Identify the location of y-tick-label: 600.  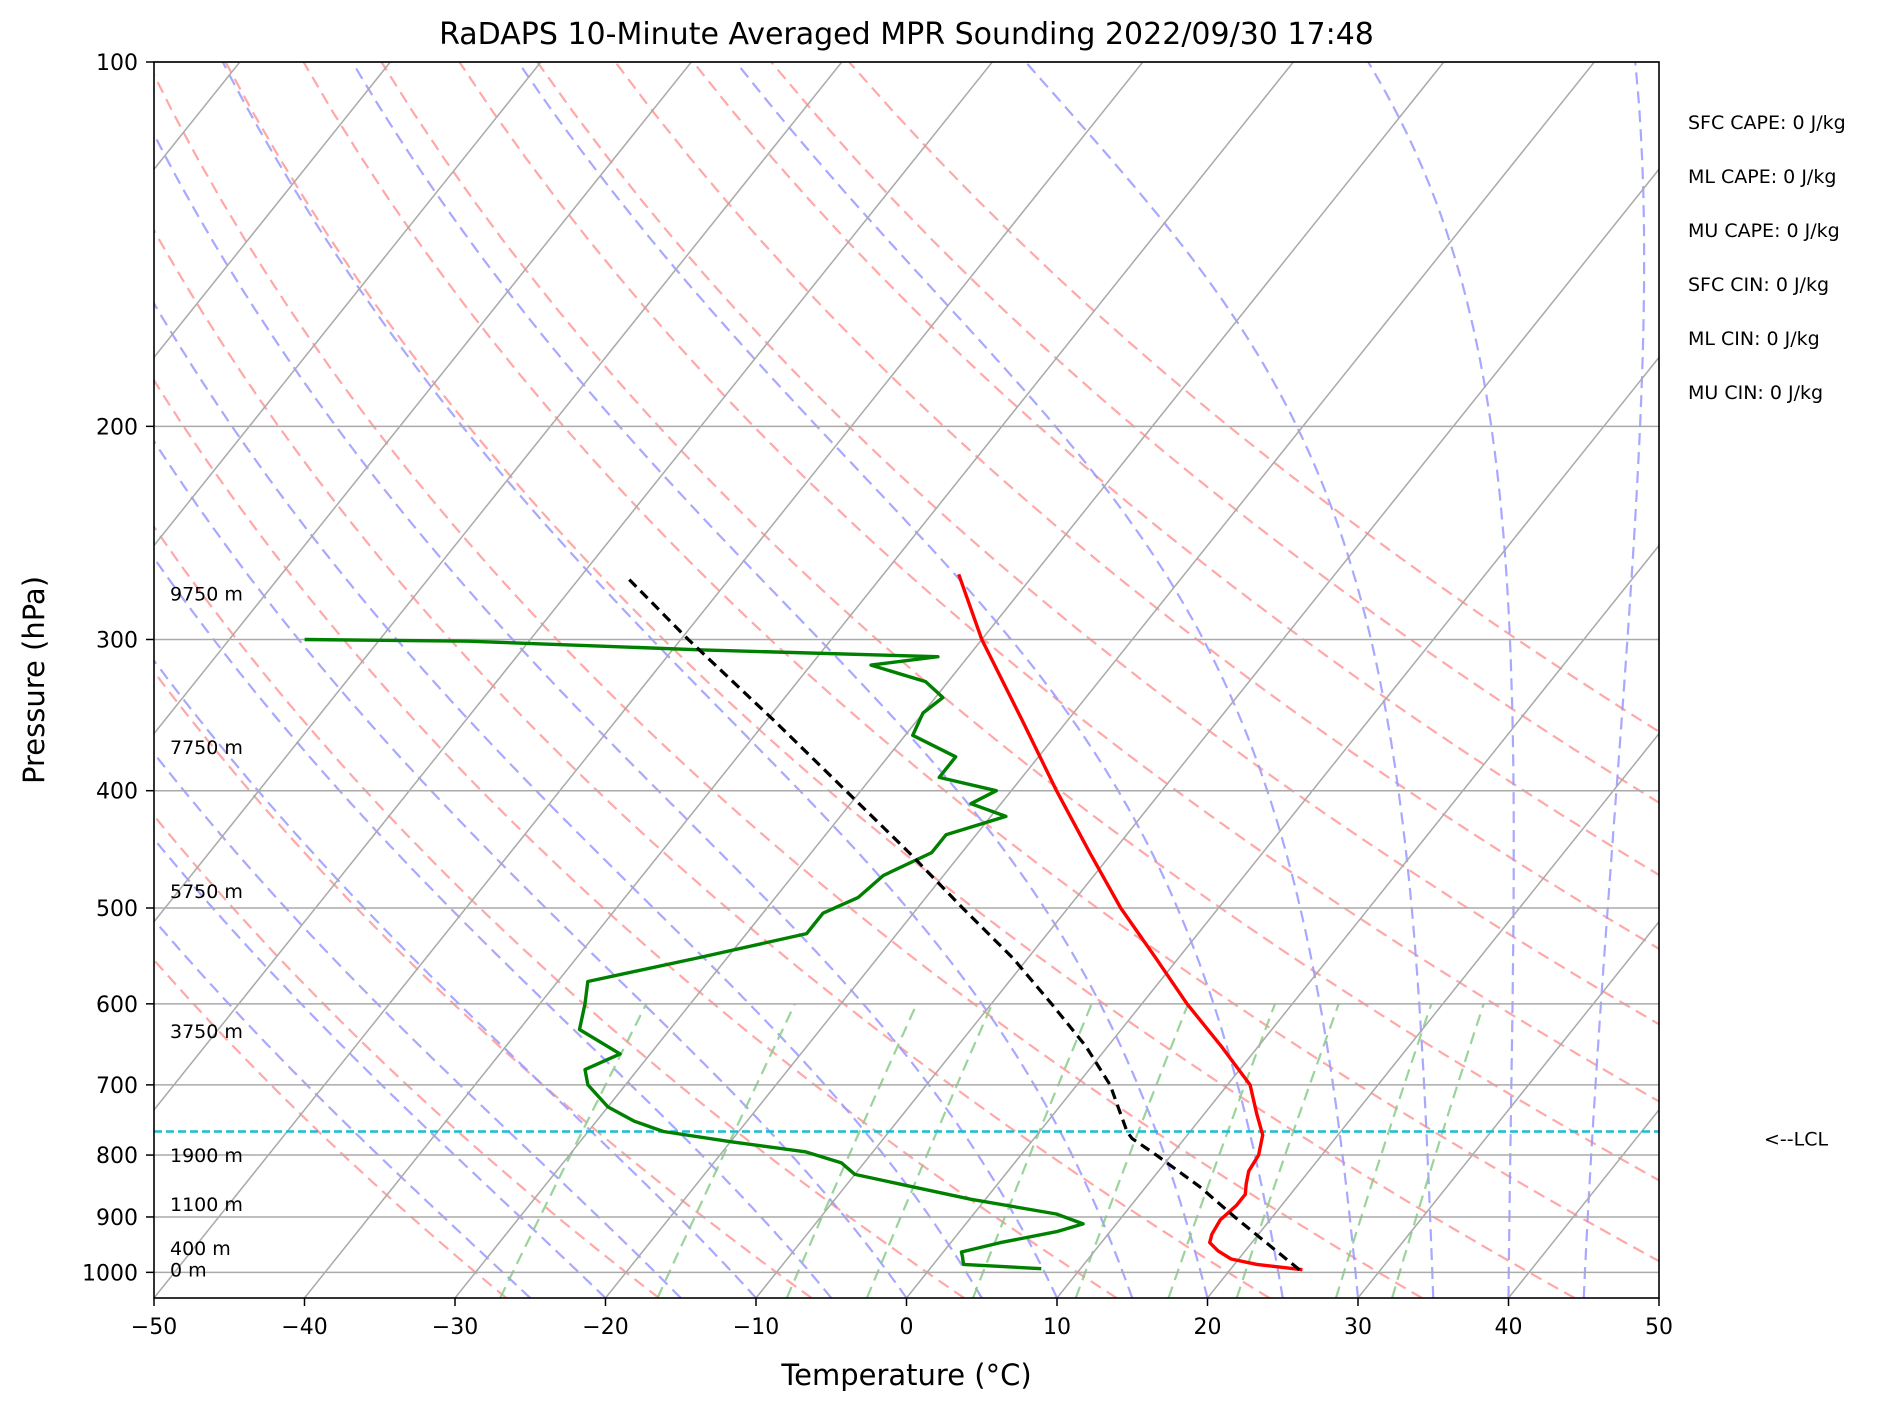
(117, 1005).